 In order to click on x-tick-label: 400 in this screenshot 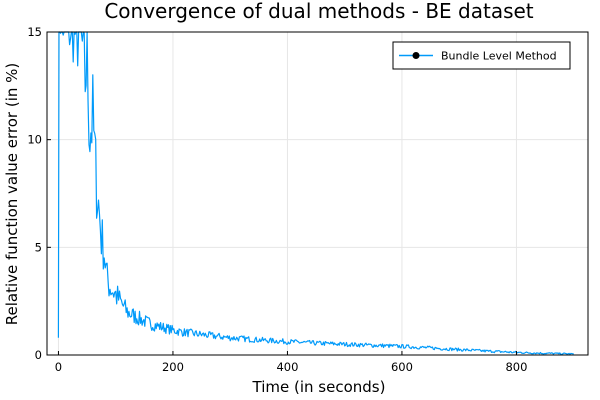, I will do `click(287, 367)`.